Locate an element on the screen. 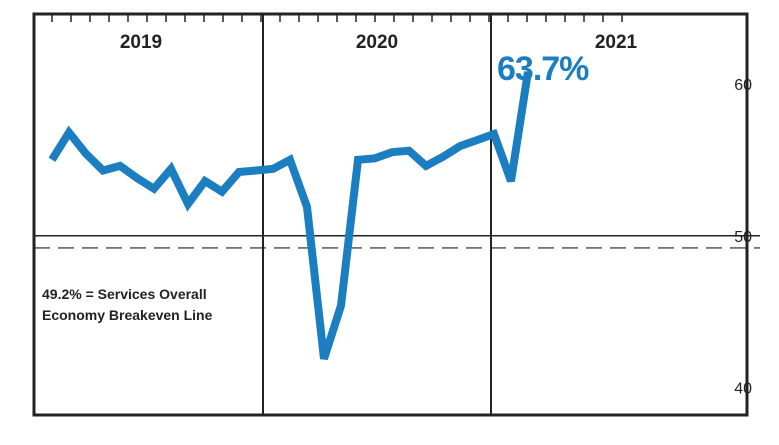 The width and height of the screenshot is (779, 445). y-tick-labels: 40 50 60 is located at coordinates (743, 237).